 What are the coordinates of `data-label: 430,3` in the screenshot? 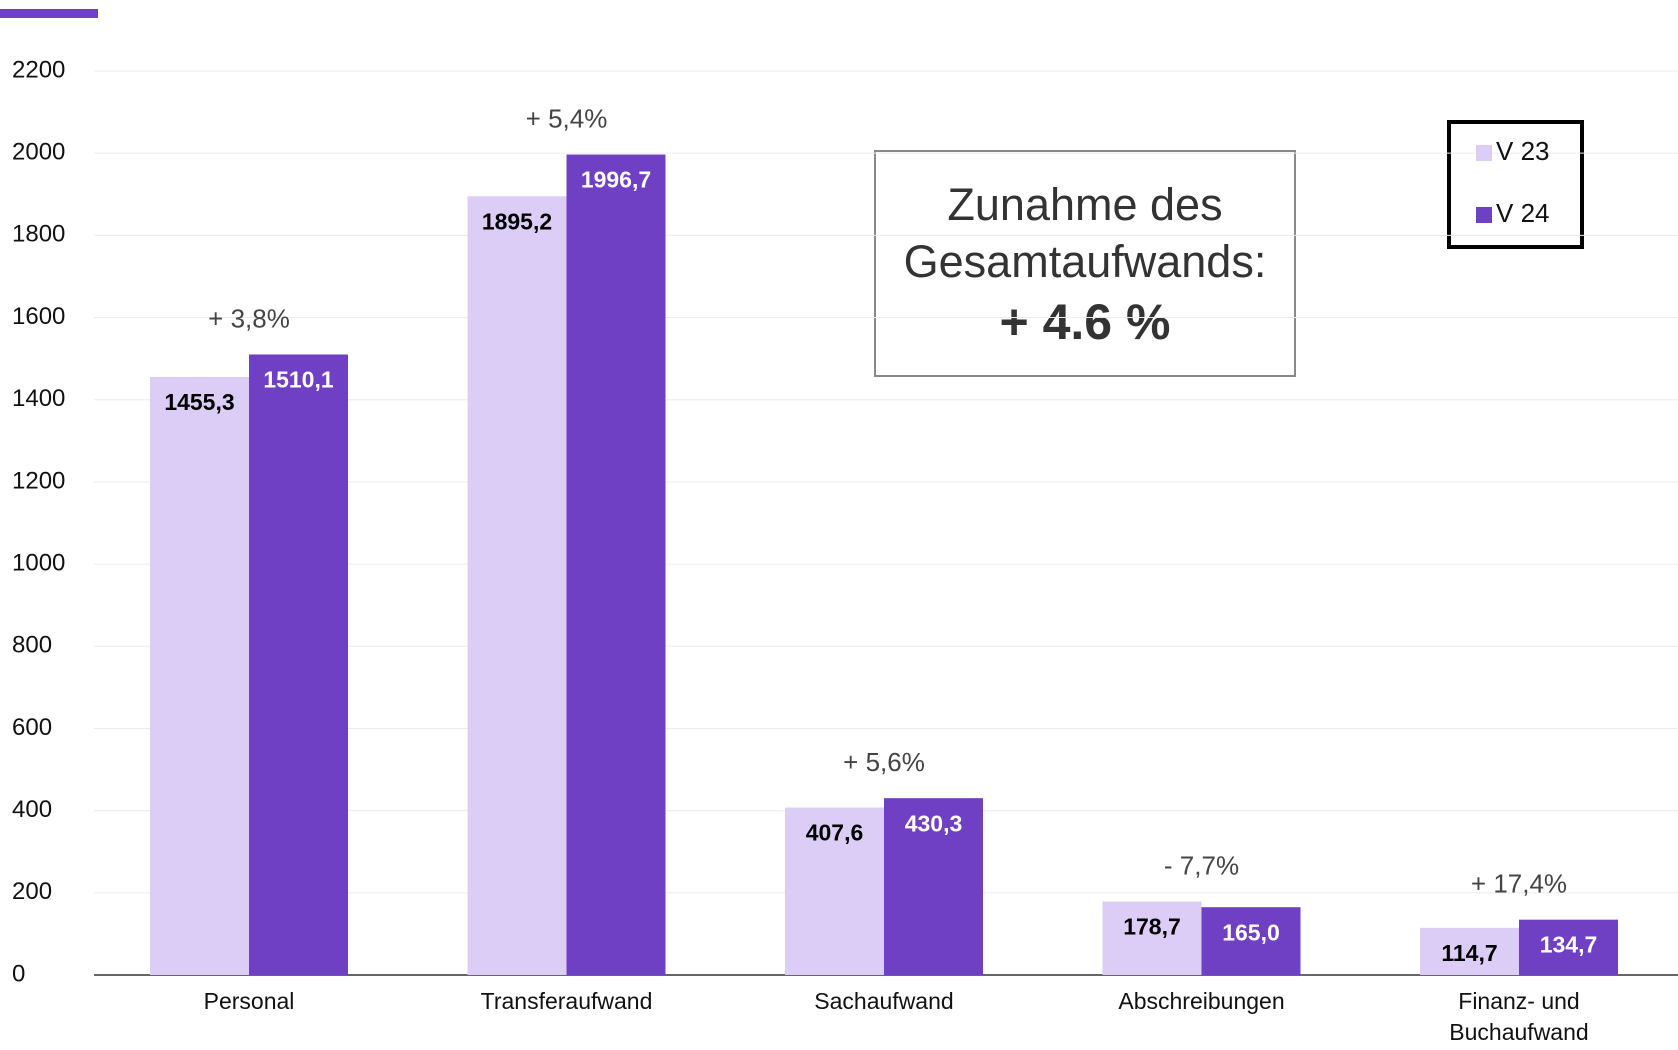 It's located at (934, 823).